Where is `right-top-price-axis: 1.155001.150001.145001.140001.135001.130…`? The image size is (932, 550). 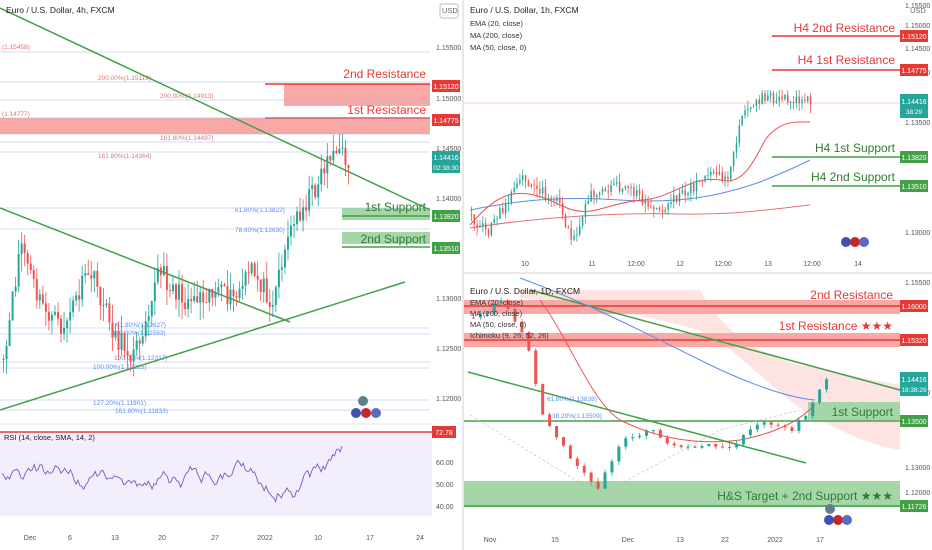
right-top-price-axis: 1.155001.150001.145001.140001.135001.130… is located at coordinates (915, 120).